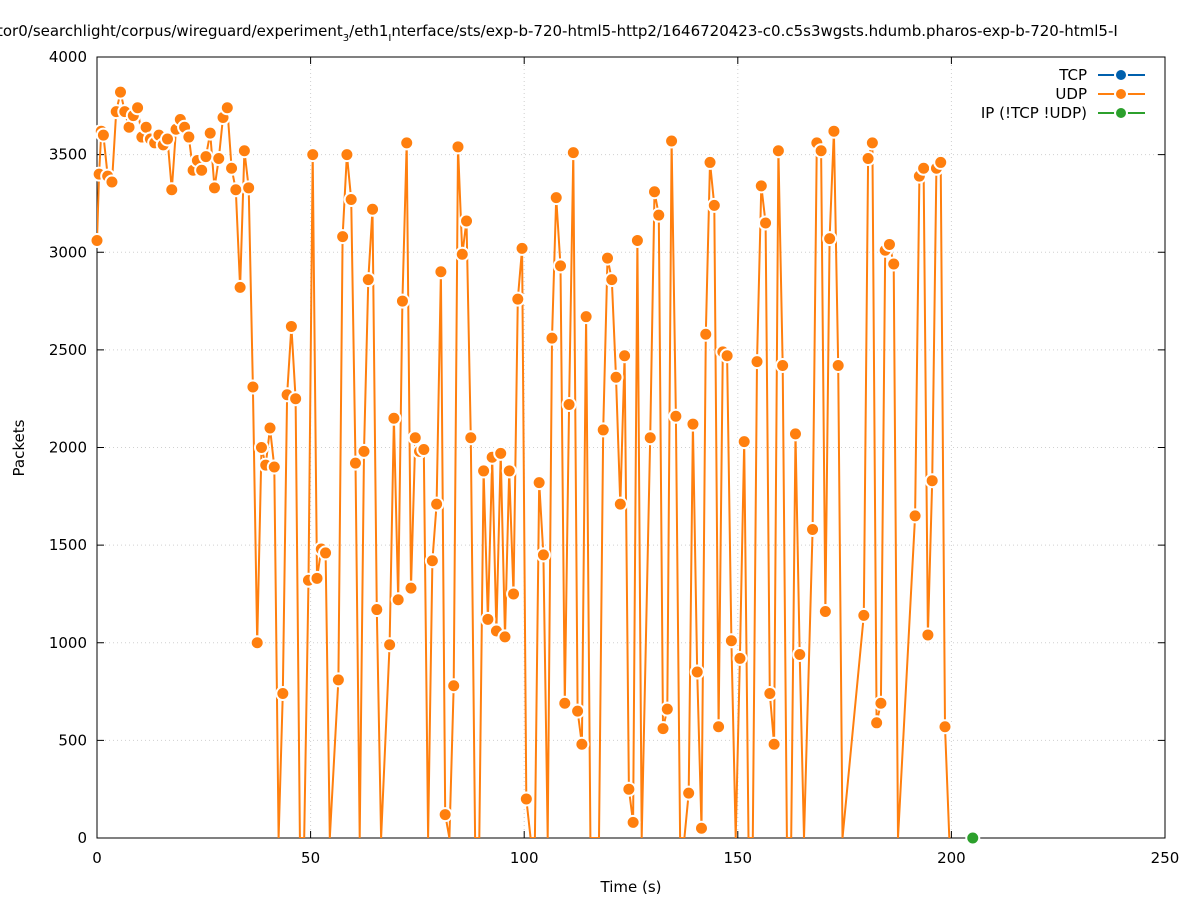 The height and width of the screenshot is (900, 1197). What do you see at coordinates (82, 838) in the screenshot?
I see `y-tick-label: 0` at bounding box center [82, 838].